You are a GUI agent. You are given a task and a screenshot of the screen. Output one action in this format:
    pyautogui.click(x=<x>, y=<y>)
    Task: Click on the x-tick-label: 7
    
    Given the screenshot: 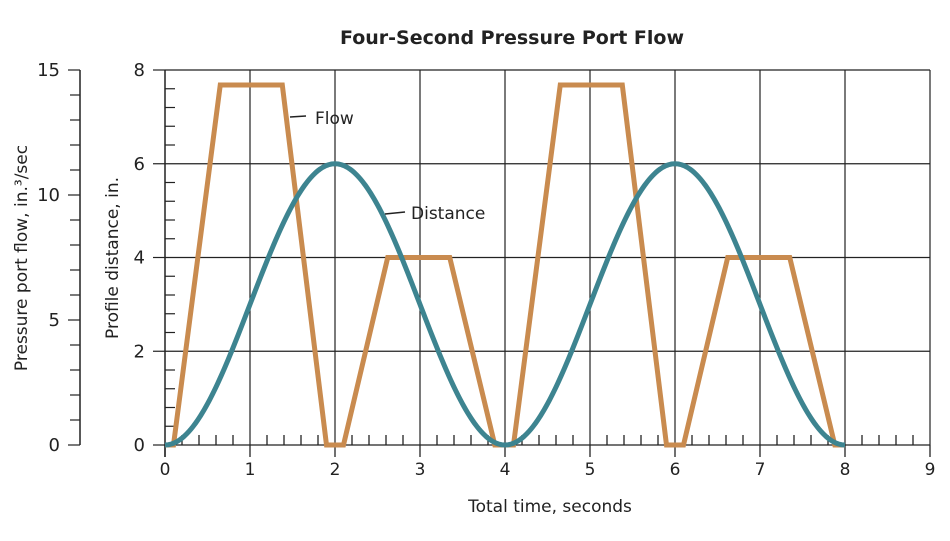 What is the action you would take?
    pyautogui.click(x=760, y=470)
    